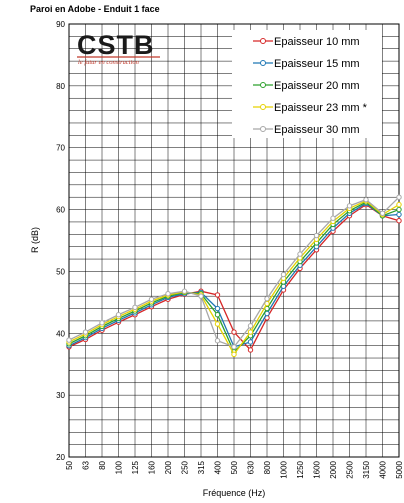  I want to click on legend-label: Epaisseur 10 mm, so click(317, 42).